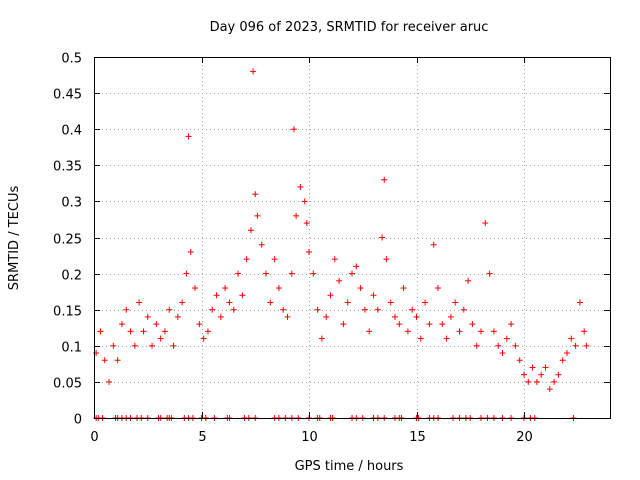 This screenshot has width=640, height=480. Describe the element at coordinates (71, 131) in the screenshot. I see `y-tick-label: 0.4` at that location.